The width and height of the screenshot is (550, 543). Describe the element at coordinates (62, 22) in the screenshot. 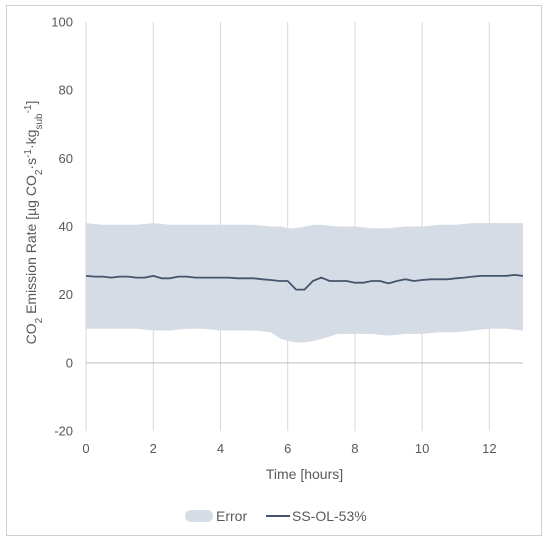

I see `y-tick-label: 100` at that location.